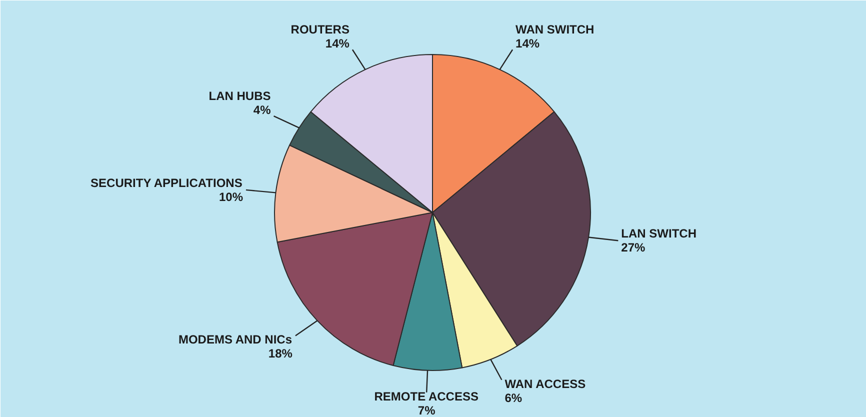 This screenshot has width=866, height=417. Describe the element at coordinates (166, 183) in the screenshot. I see `slice-label: SECURITY APPLICATIONS` at that location.